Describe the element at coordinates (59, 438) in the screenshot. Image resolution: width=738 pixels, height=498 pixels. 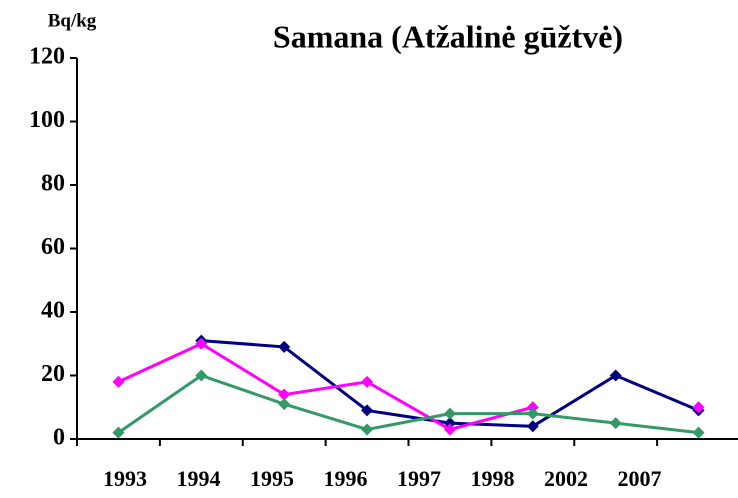
I see `y-tick-label: 0` at that location.